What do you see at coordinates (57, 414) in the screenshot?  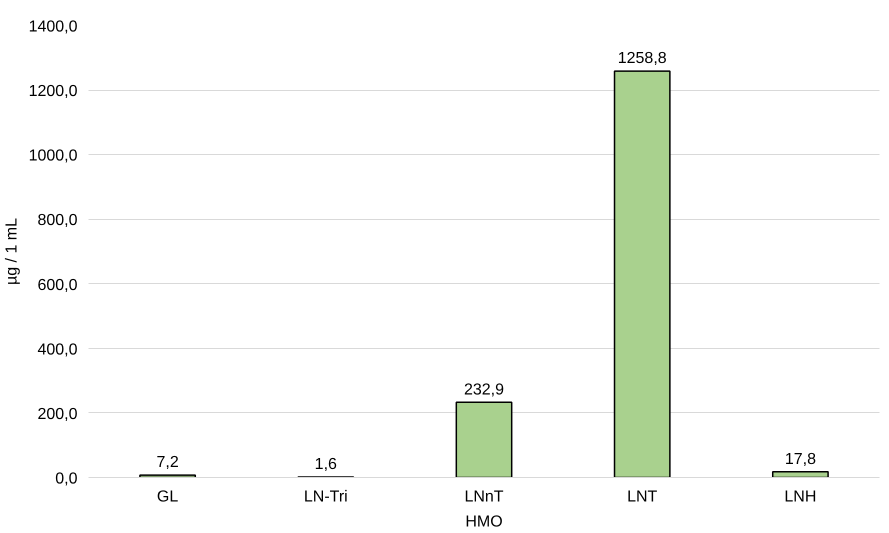 I see `y-tick-label: 200,0` at bounding box center [57, 414].